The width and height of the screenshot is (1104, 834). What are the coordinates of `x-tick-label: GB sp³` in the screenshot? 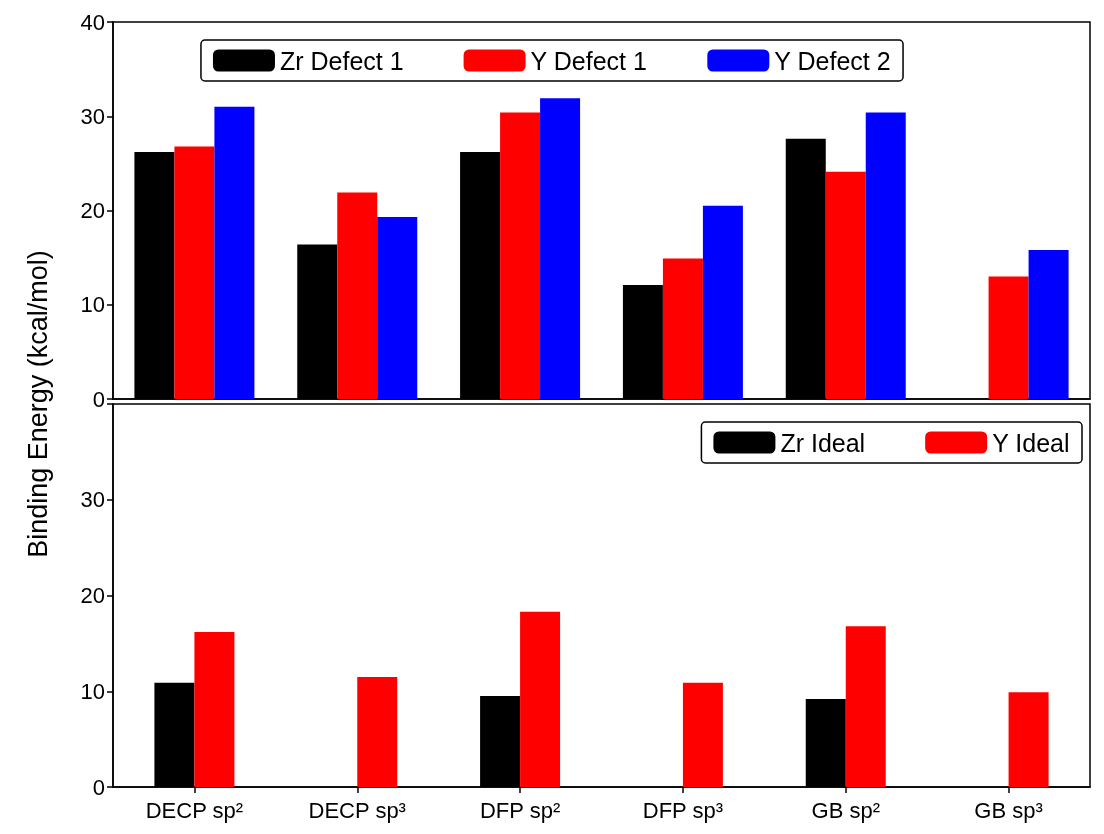 It's located at (1008, 810).